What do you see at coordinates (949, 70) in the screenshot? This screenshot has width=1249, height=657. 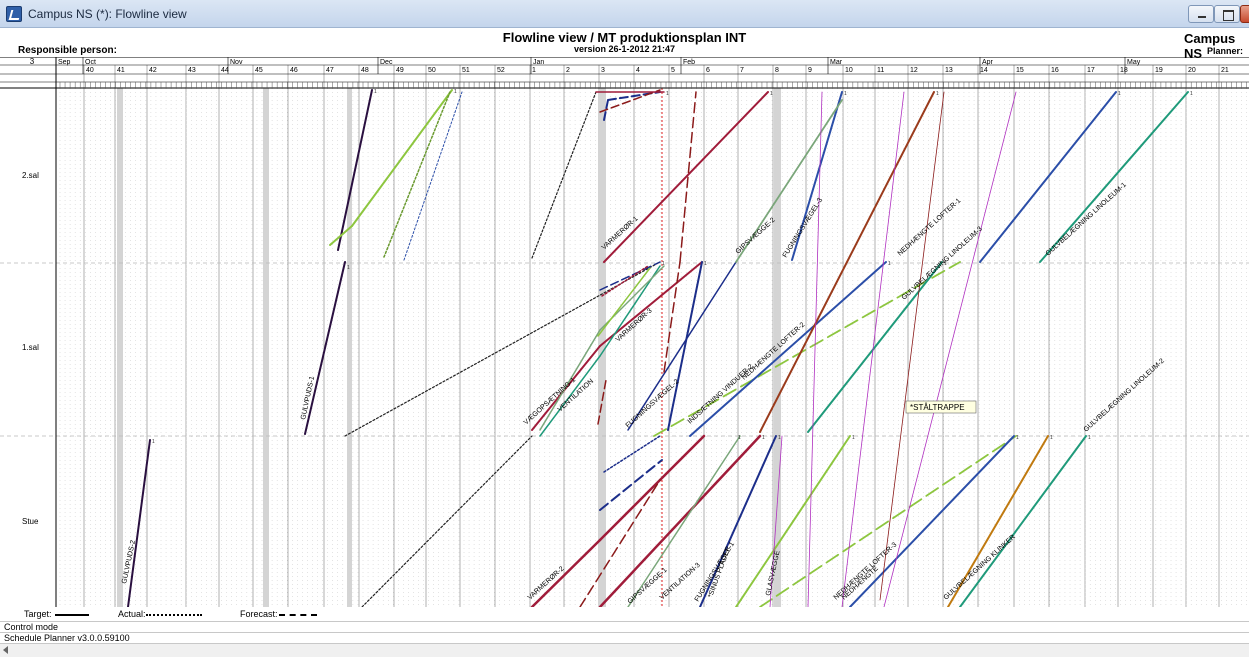 I see `week-label: 13` at bounding box center [949, 70].